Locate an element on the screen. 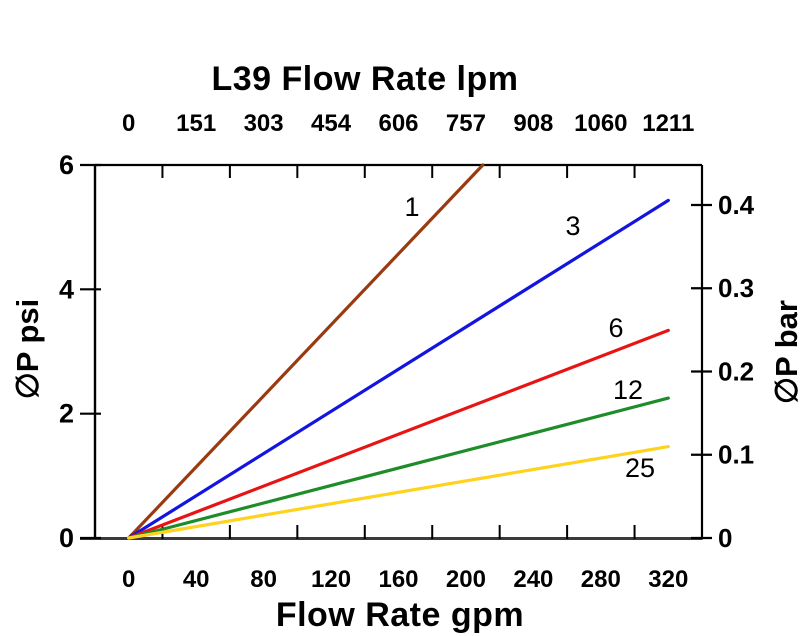 Image resolution: width=808 pixels, height=636 pixels. chart-title: L39 Flow Rate lpm is located at coordinates (365, 79).